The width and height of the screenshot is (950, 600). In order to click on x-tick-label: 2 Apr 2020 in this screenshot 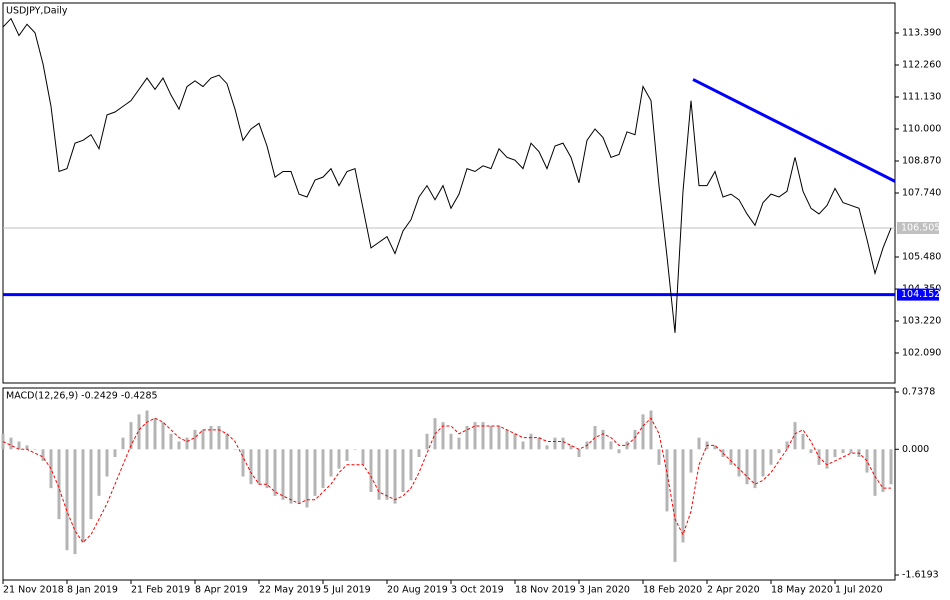, I will do `click(733, 590)`.